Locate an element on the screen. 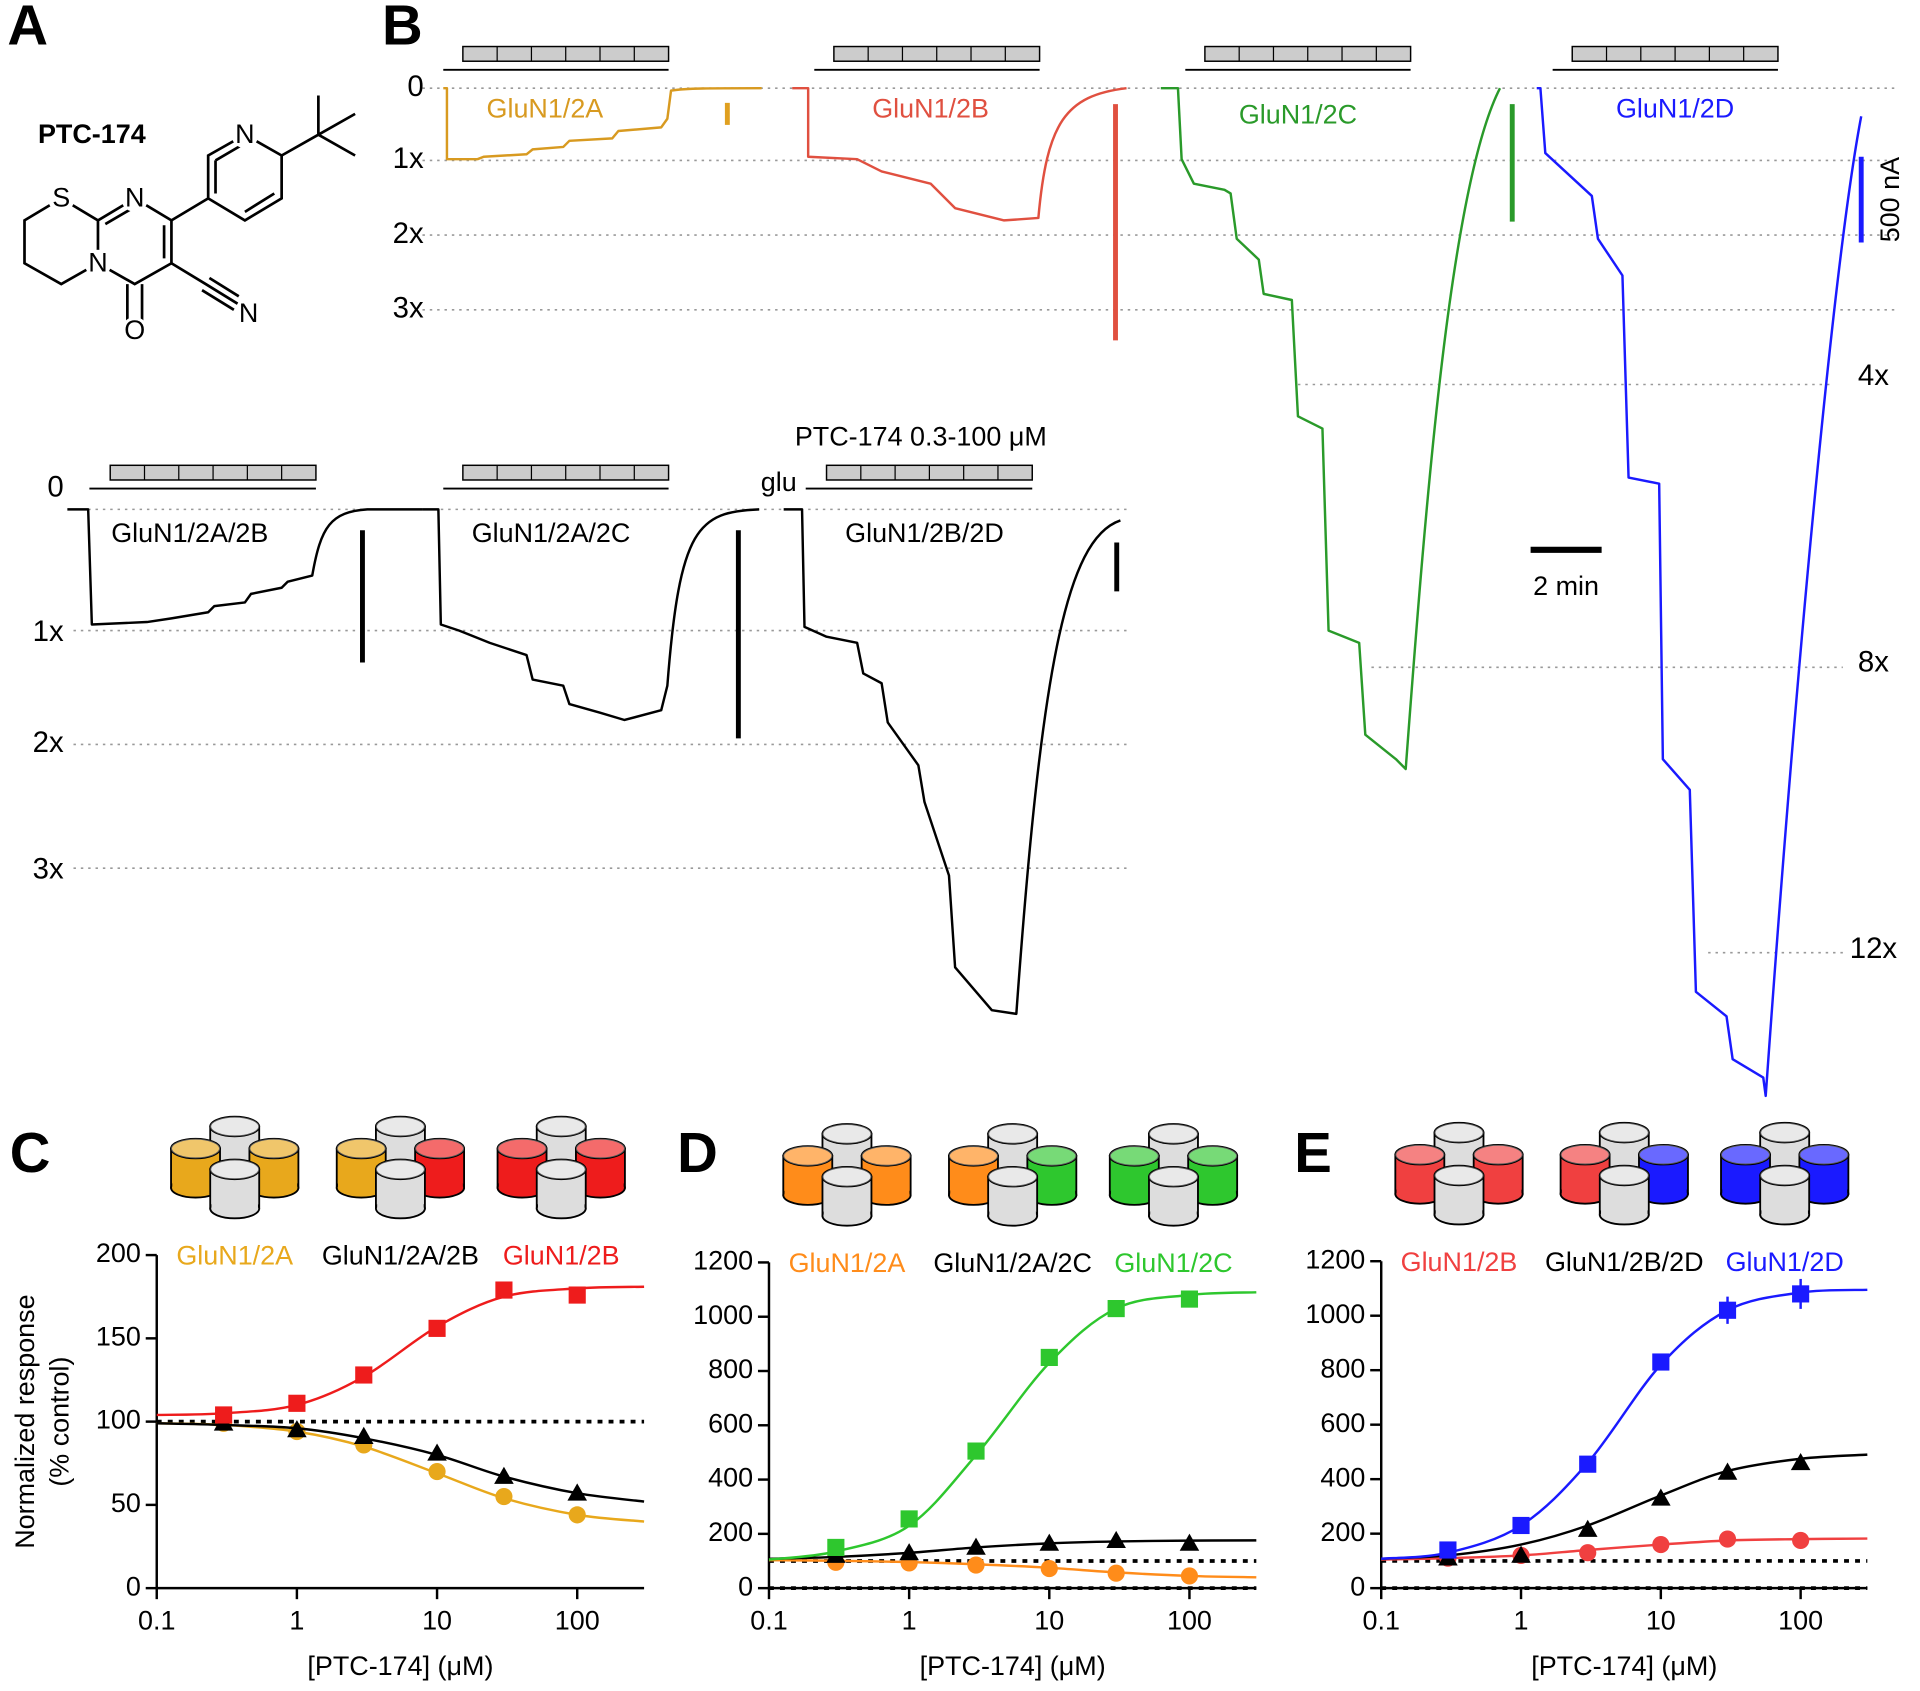 This screenshot has height=1691, width=1920. atom-label: S is located at coordinates (61, 198).